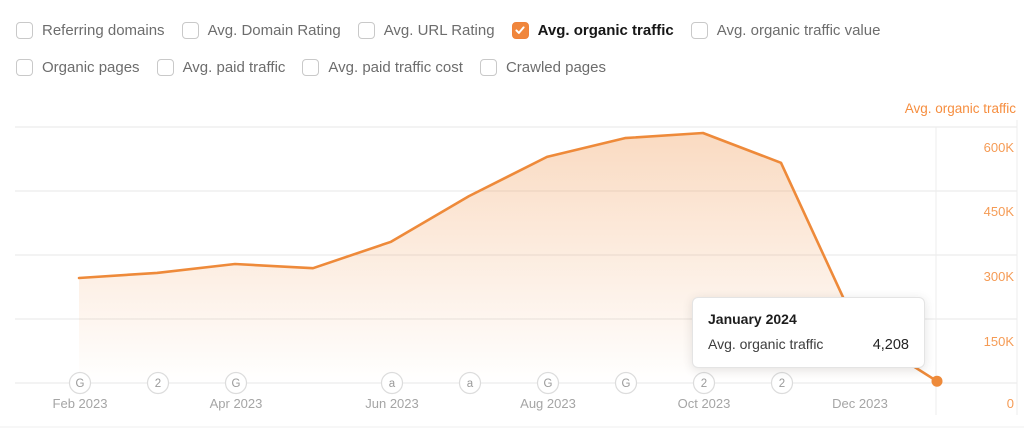 The width and height of the screenshot is (1024, 444). I want to click on filter-avg-paid-traffic-cost: Avg. paid traffic cost, so click(382, 67).